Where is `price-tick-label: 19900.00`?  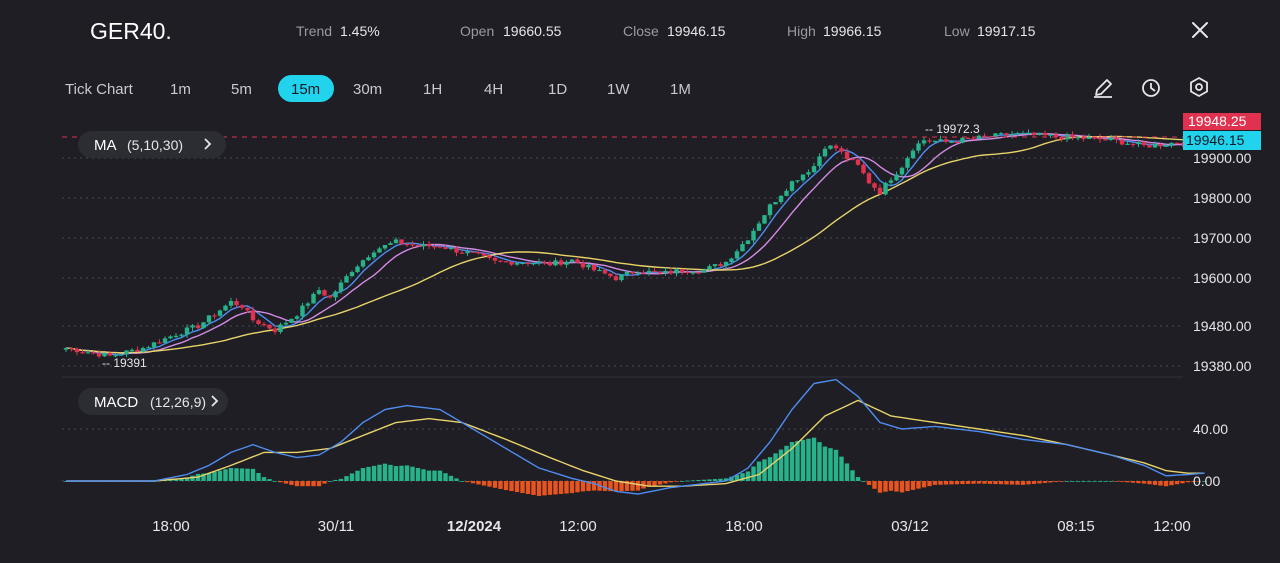
price-tick-label: 19900.00 is located at coordinates (1222, 158).